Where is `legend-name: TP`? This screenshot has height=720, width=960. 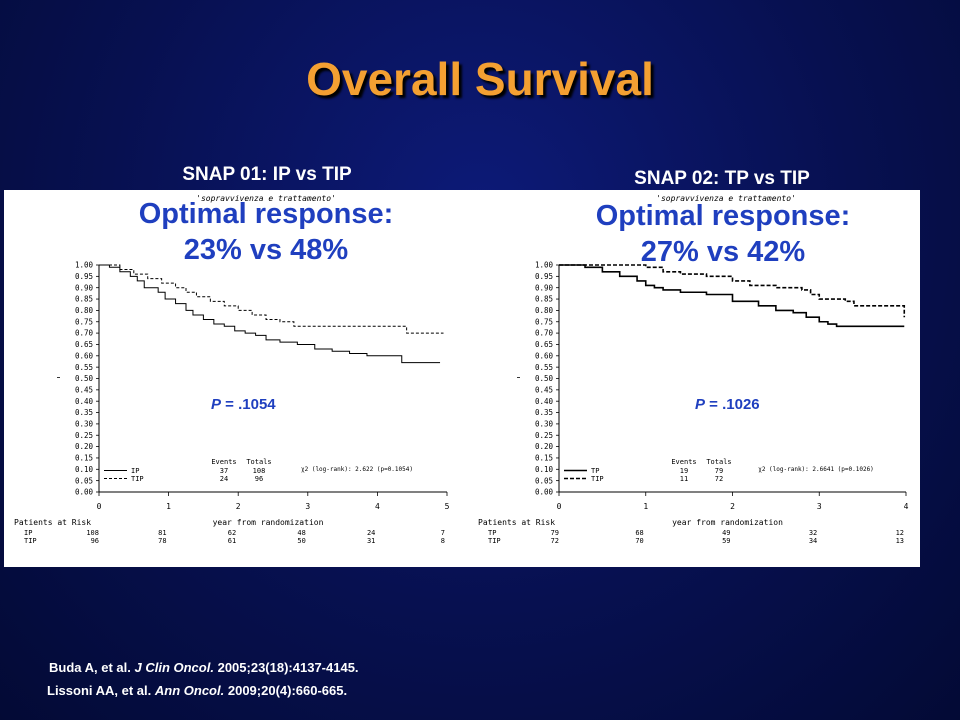
legend-name: TP is located at coordinates (595, 471).